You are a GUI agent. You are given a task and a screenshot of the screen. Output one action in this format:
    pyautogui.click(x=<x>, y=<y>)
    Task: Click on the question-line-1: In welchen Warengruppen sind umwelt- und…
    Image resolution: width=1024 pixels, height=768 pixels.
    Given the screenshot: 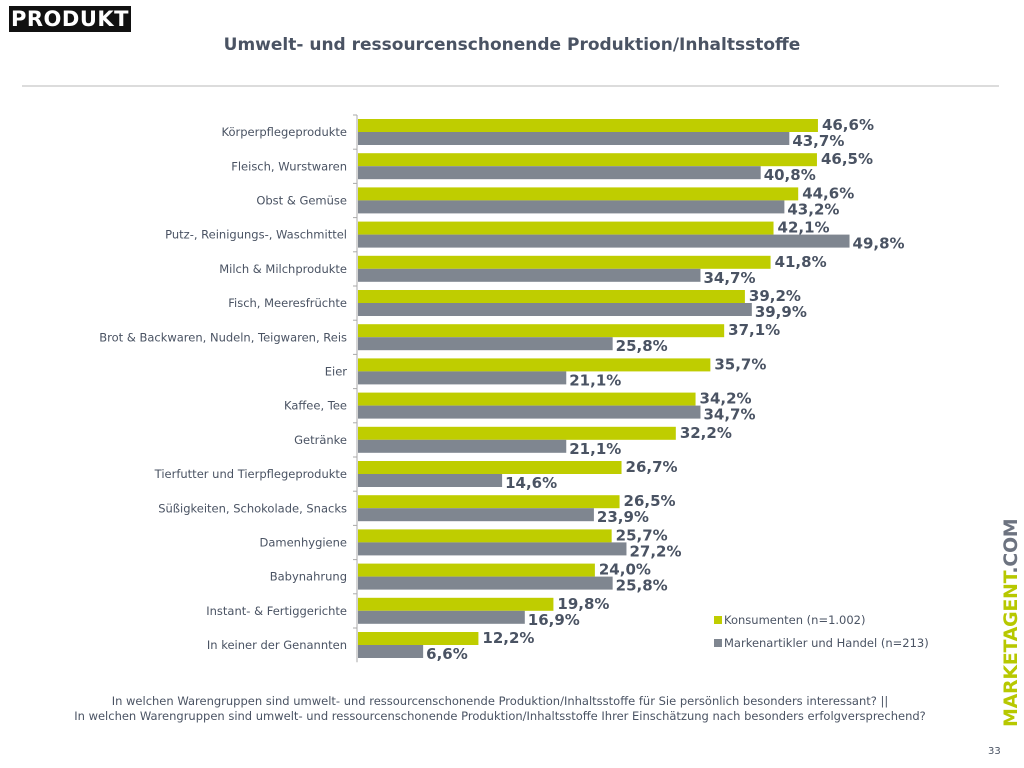 What is the action you would take?
    pyautogui.click(x=500, y=701)
    